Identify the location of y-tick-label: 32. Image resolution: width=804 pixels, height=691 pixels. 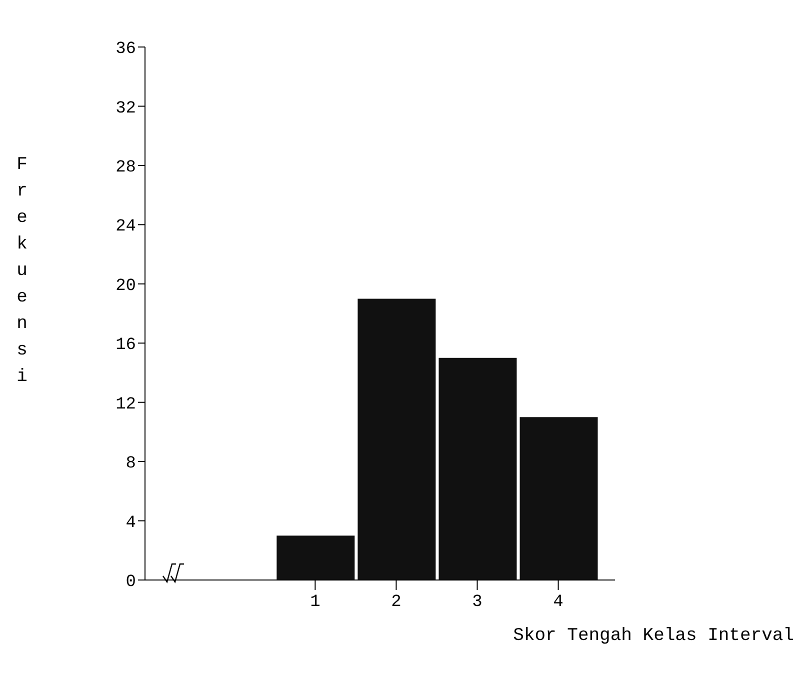
(126, 108).